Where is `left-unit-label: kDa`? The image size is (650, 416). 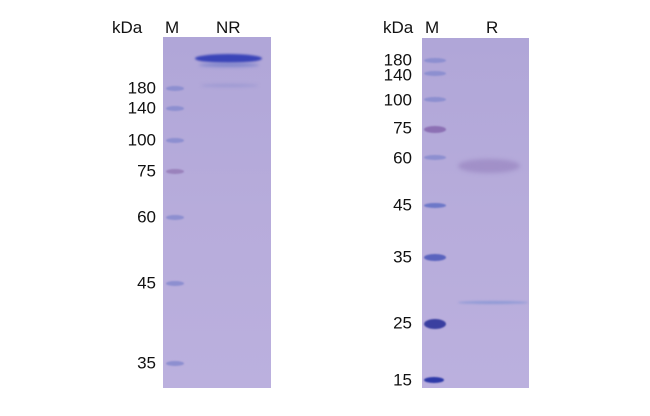
left-unit-label: kDa is located at coordinates (127, 27).